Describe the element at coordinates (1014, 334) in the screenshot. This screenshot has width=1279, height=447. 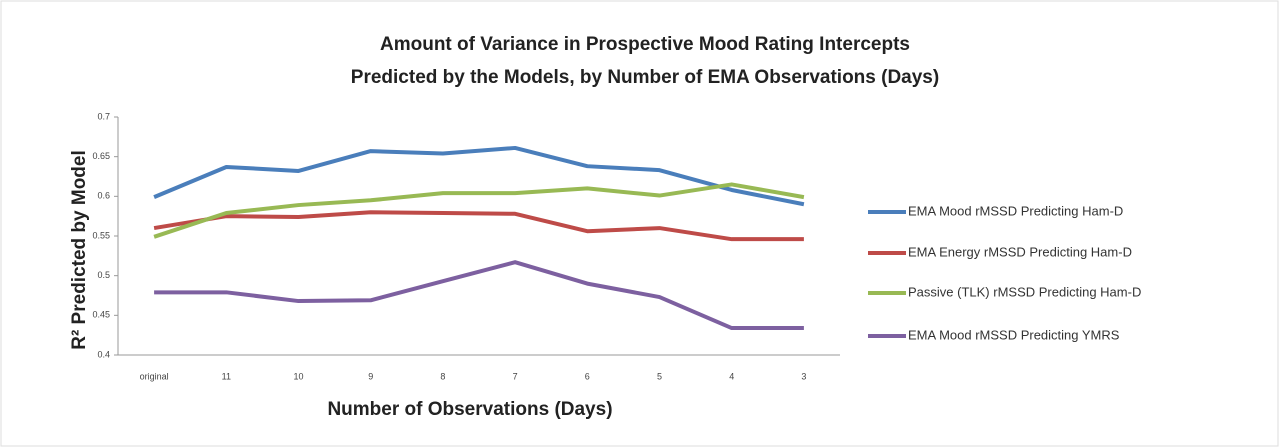
I see `legend-label: EMA Mood rMSSD Predicting YMRS` at that location.